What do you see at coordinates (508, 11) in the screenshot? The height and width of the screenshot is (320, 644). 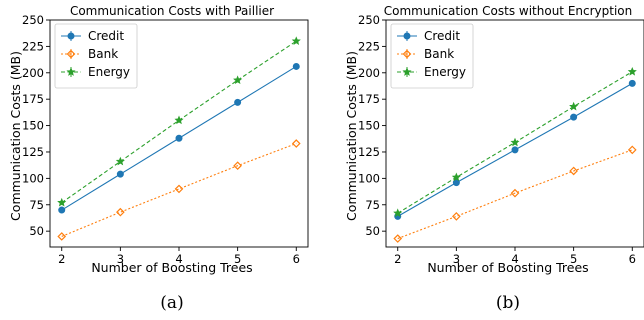 I see `chart-title: Communication Costs without Encryption` at bounding box center [508, 11].